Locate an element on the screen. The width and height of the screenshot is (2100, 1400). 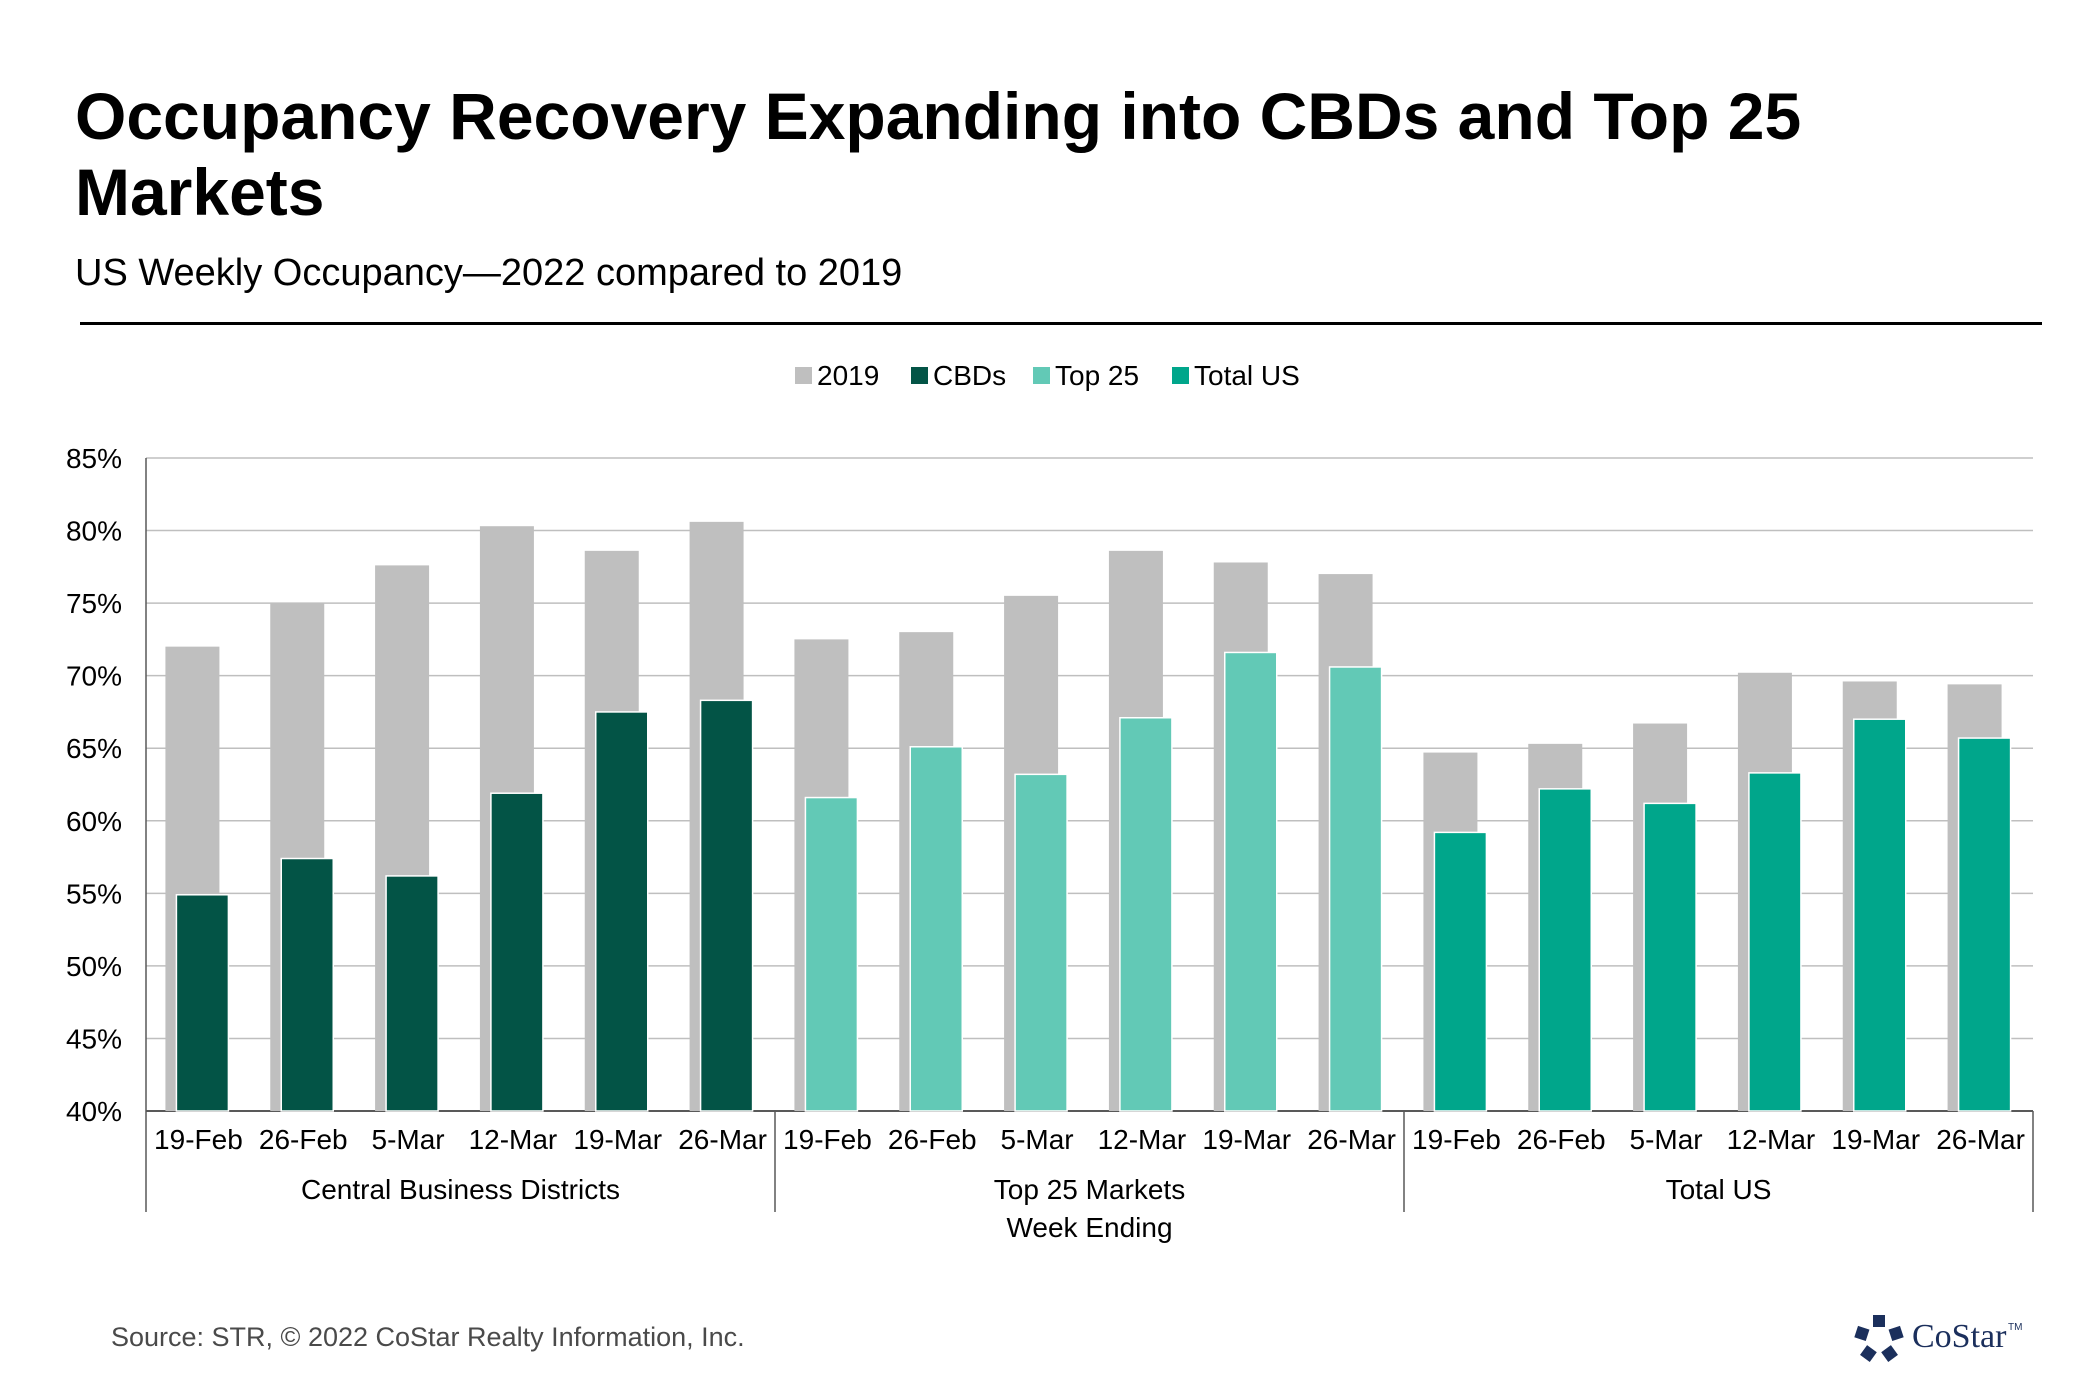
y-tick-label: 55% is located at coordinates (94, 893).